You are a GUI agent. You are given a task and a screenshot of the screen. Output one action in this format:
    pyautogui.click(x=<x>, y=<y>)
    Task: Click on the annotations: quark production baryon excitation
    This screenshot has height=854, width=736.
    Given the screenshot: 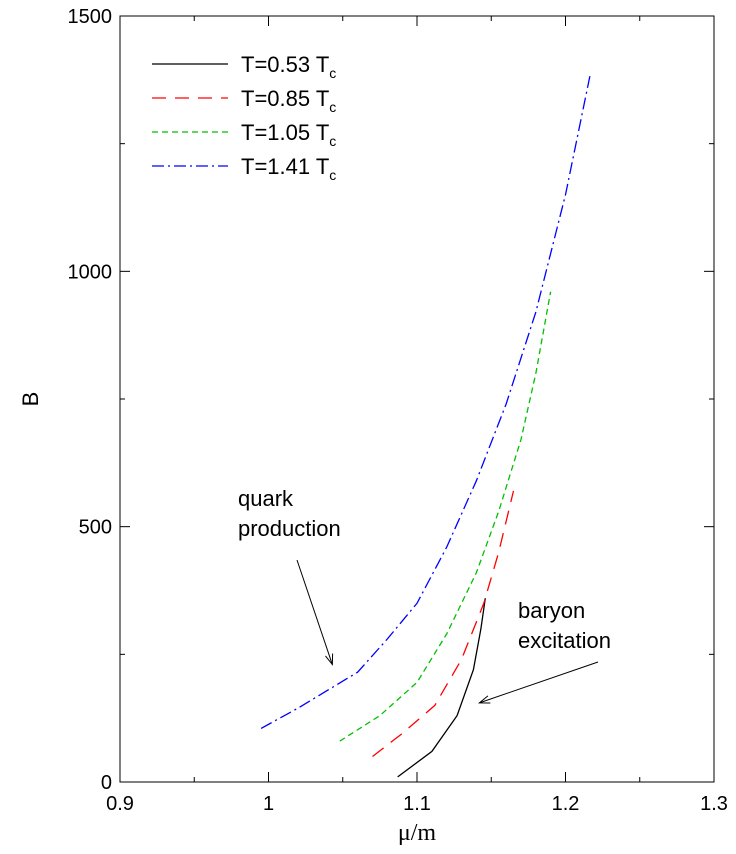 What is the action you would take?
    pyautogui.click(x=424, y=595)
    